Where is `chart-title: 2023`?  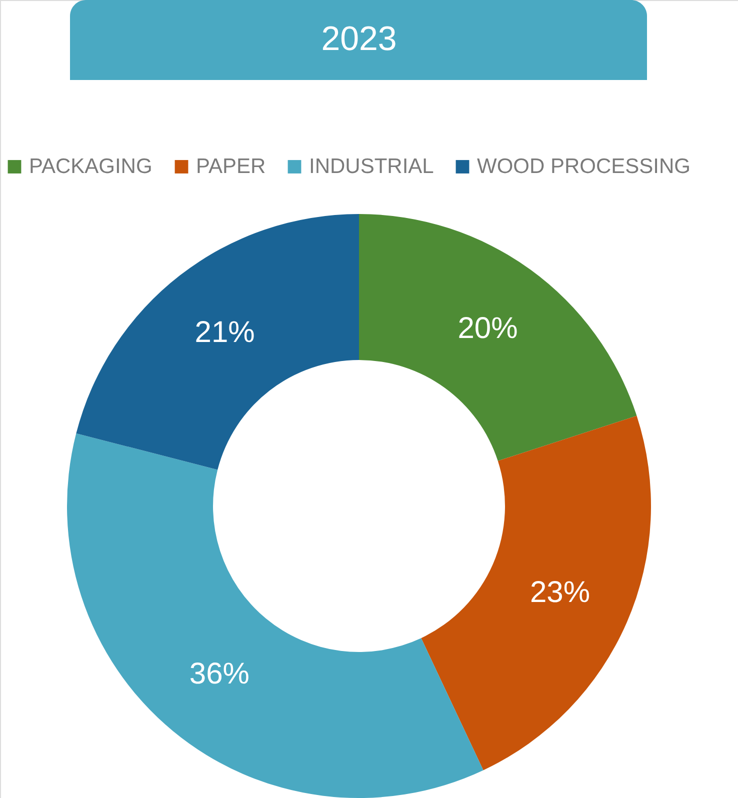 chart-title: 2023 is located at coordinates (359, 39).